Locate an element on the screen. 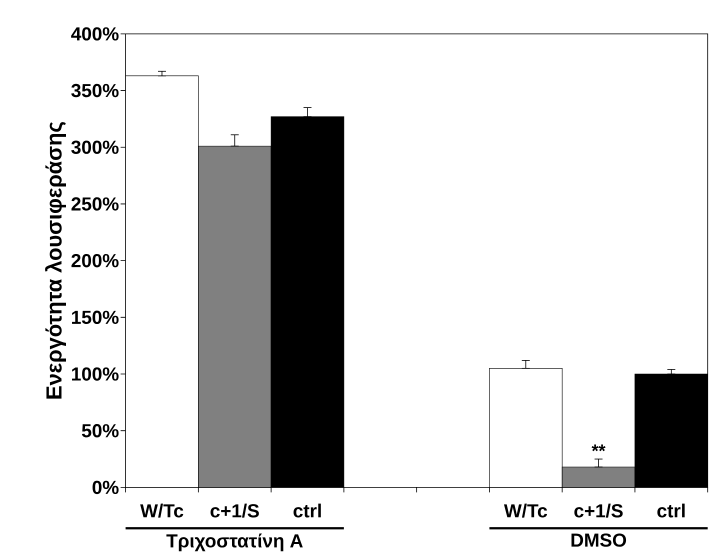 Image resolution: width=711 pixels, height=557 pixels. annotation: ** is located at coordinates (599, 448).